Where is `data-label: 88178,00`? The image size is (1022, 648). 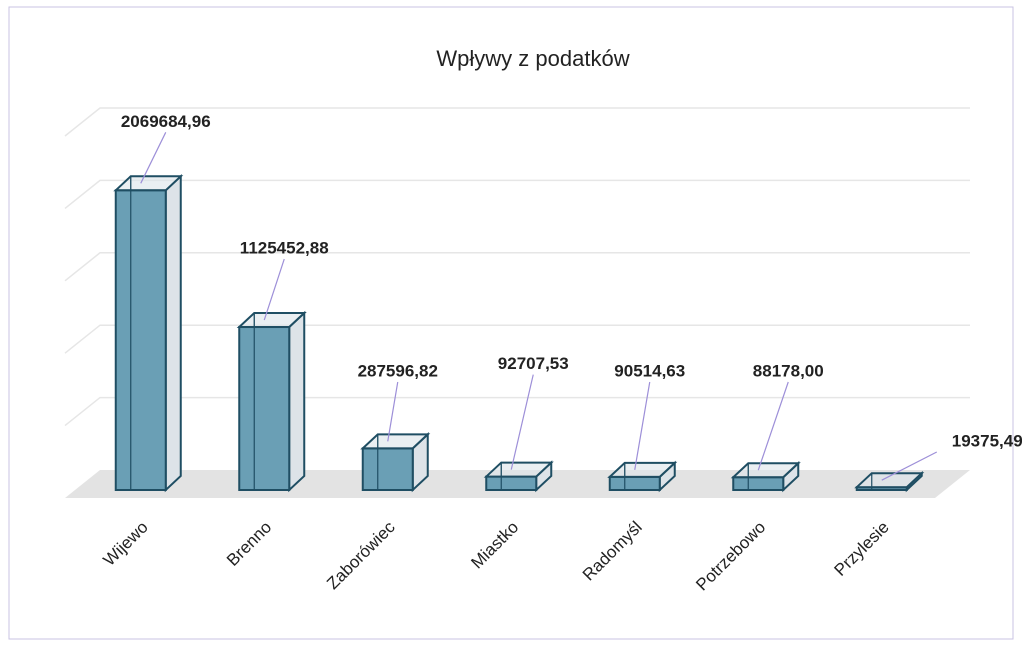
data-label: 88178,00 is located at coordinates (788, 370).